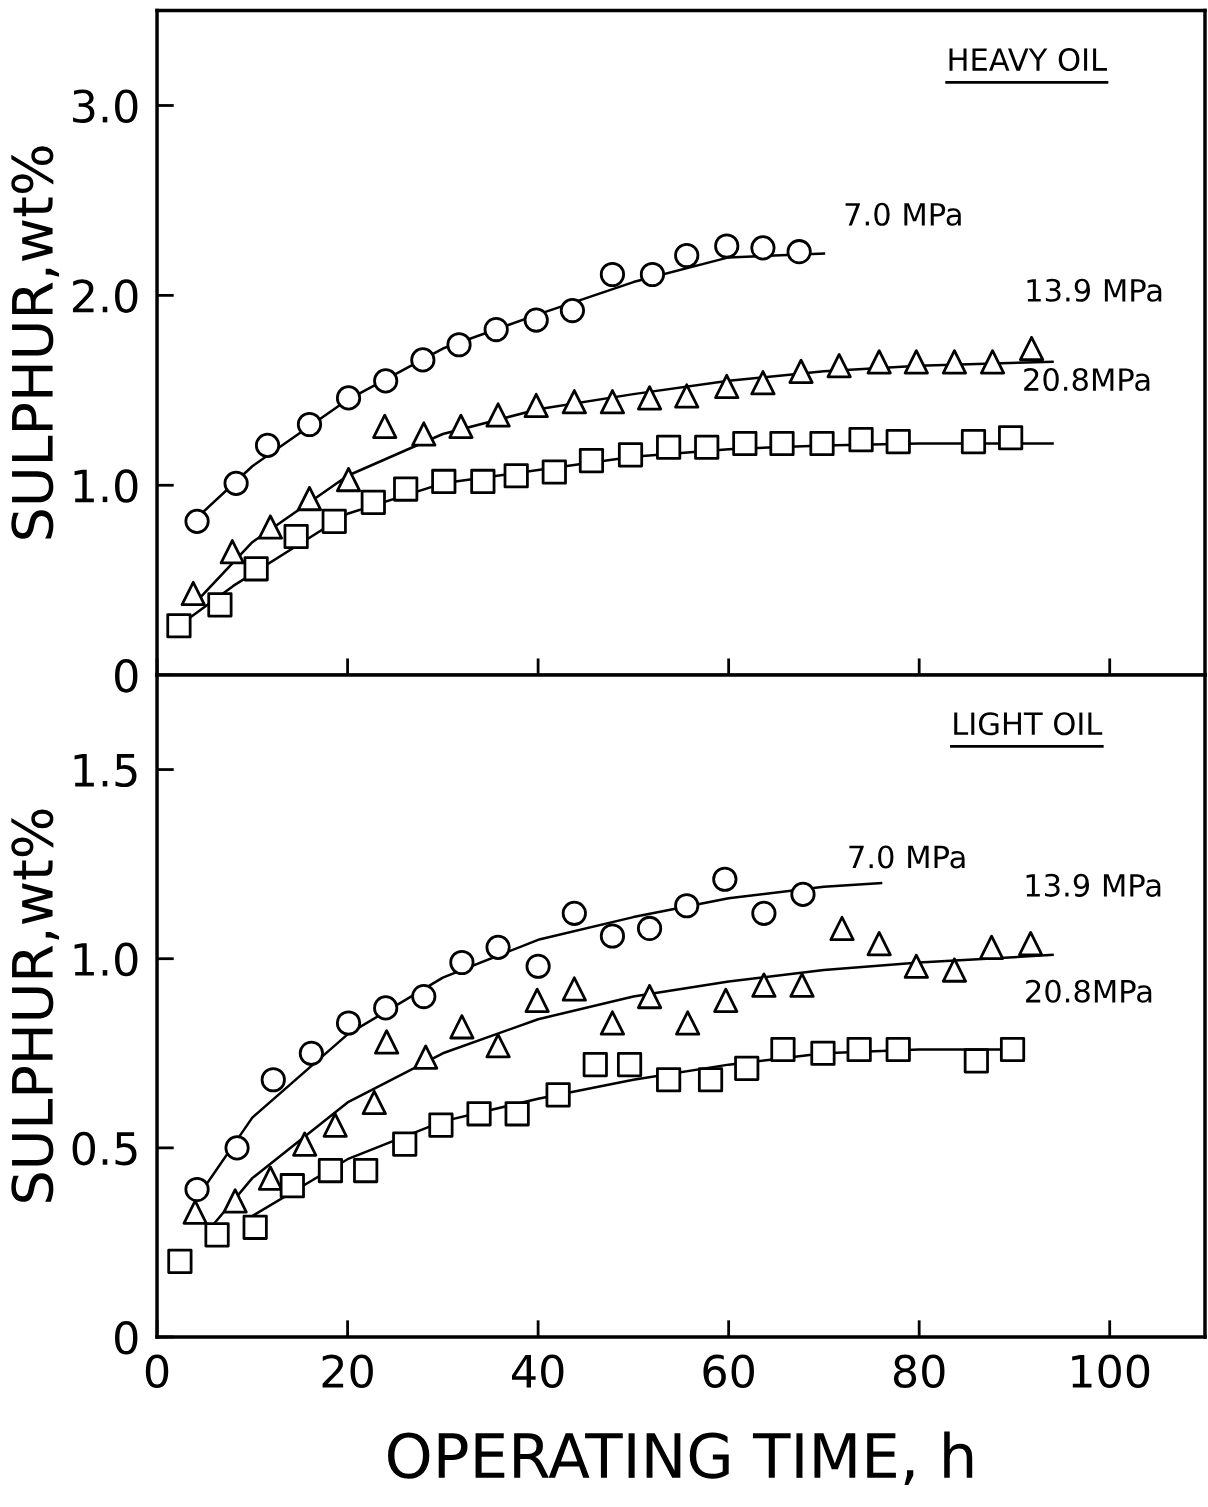 This screenshot has width=1208, height=1507. I want to click on x-tick-label: 60, so click(728, 1371).